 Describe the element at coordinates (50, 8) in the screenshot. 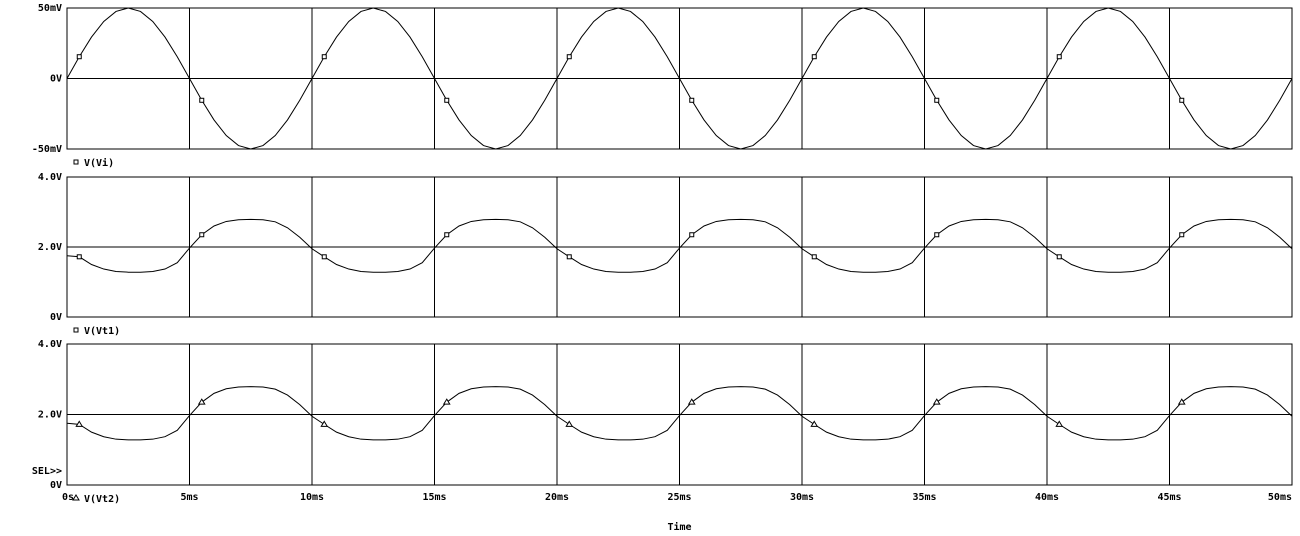

I see `y-tick-label: 50mV` at that location.